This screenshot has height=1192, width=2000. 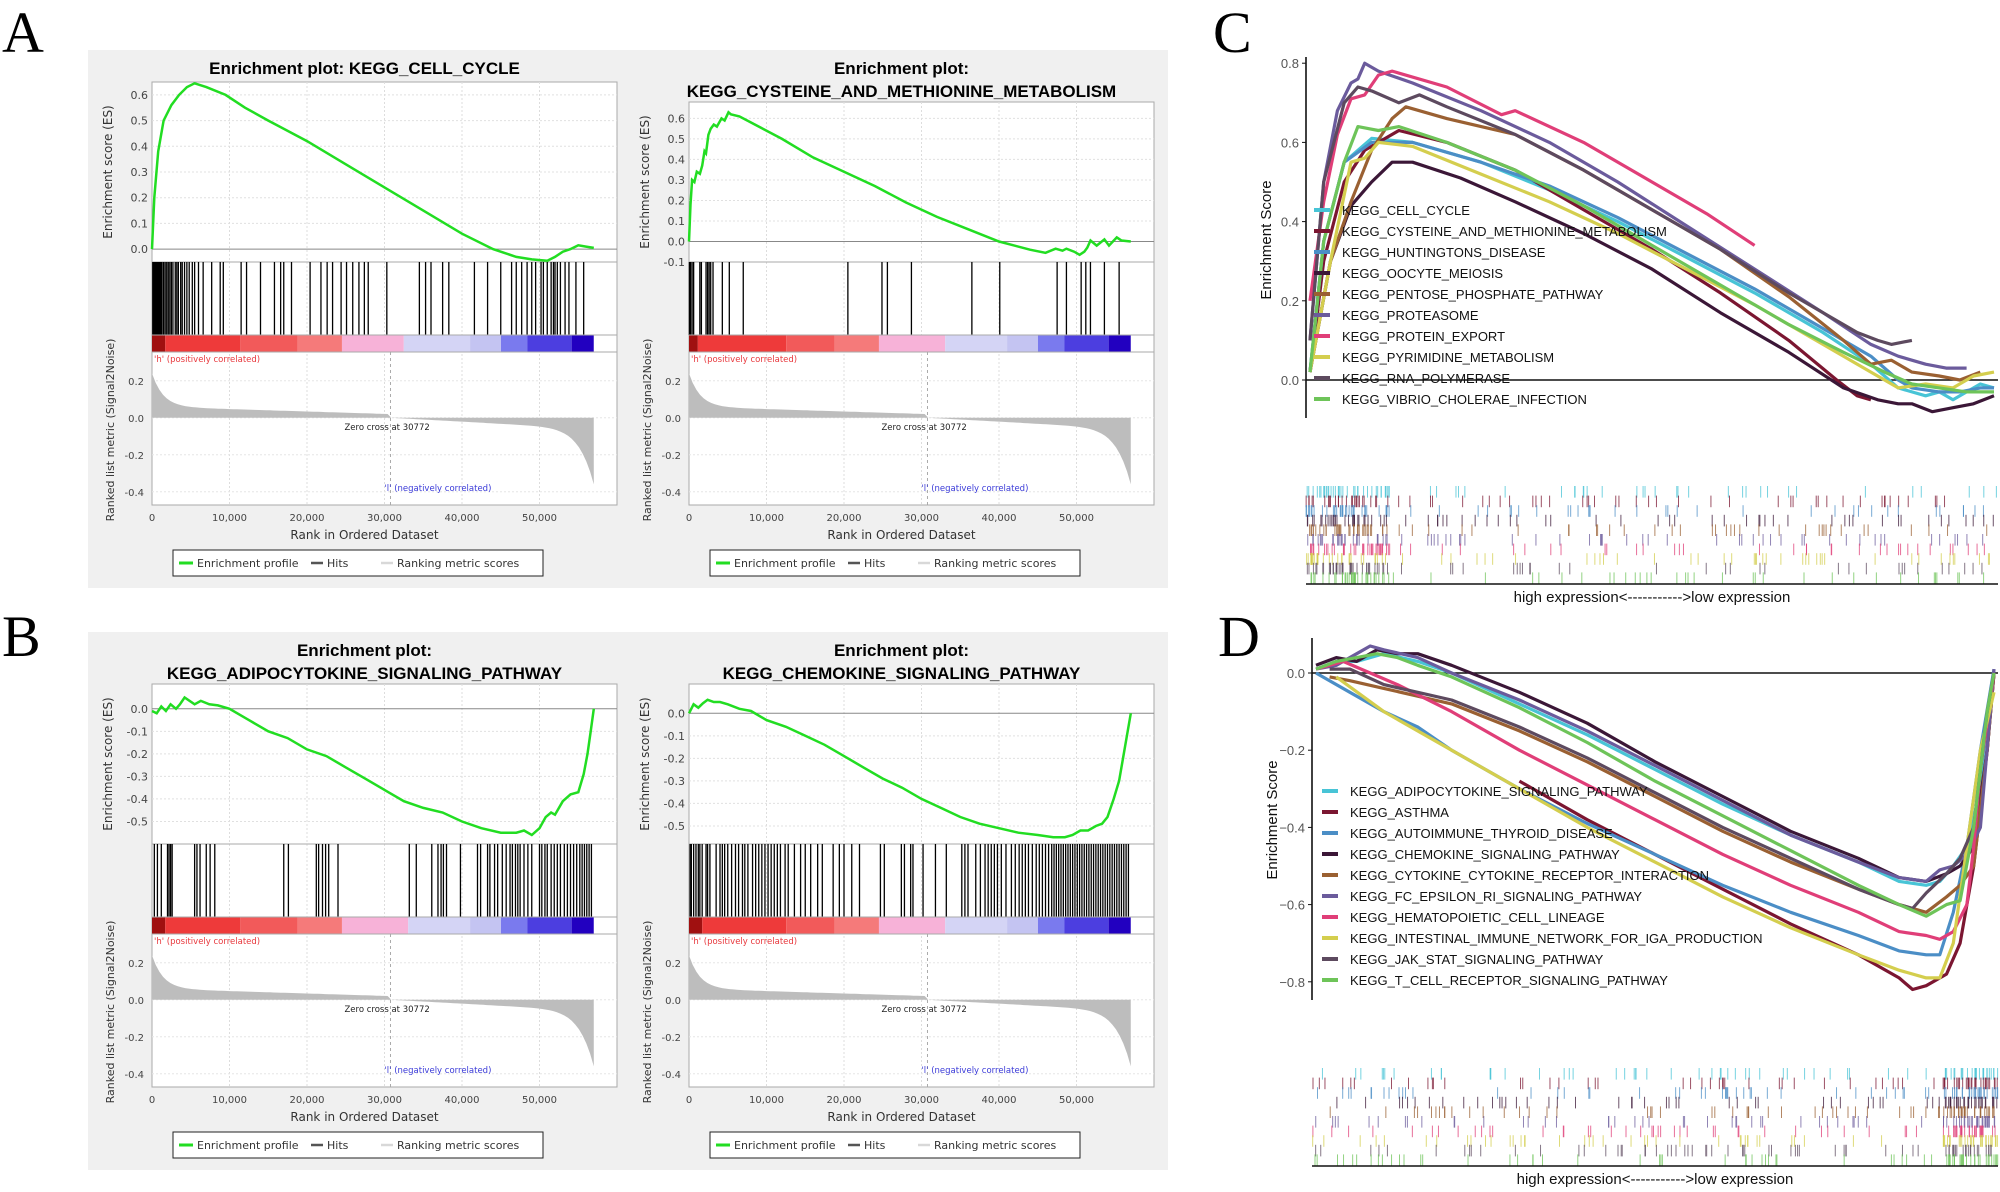 What do you see at coordinates (1504, 231) in the screenshot?
I see `legend-label: KEGG_CYSTEINE_AND_METHIONINE_METABOLISM` at bounding box center [1504, 231].